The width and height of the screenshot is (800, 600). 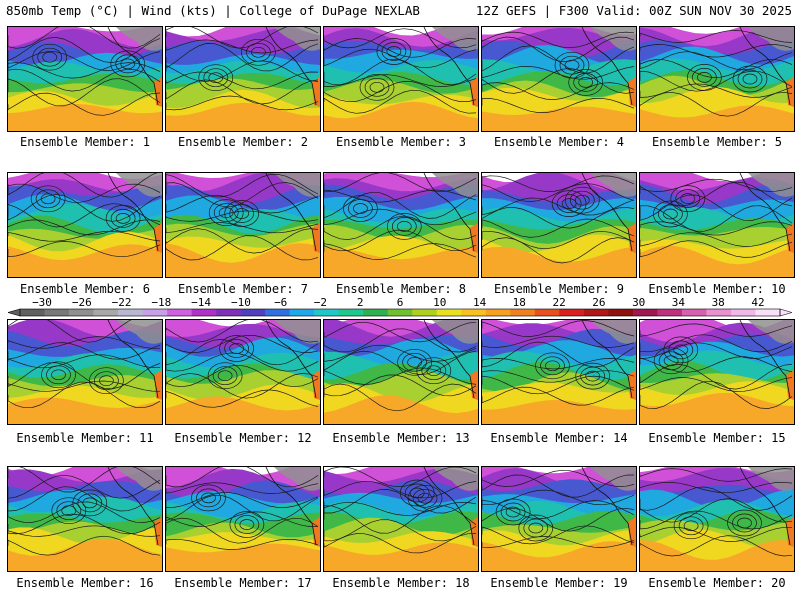 I want to click on colorbar-tick-label: 42, so click(x=757, y=303).